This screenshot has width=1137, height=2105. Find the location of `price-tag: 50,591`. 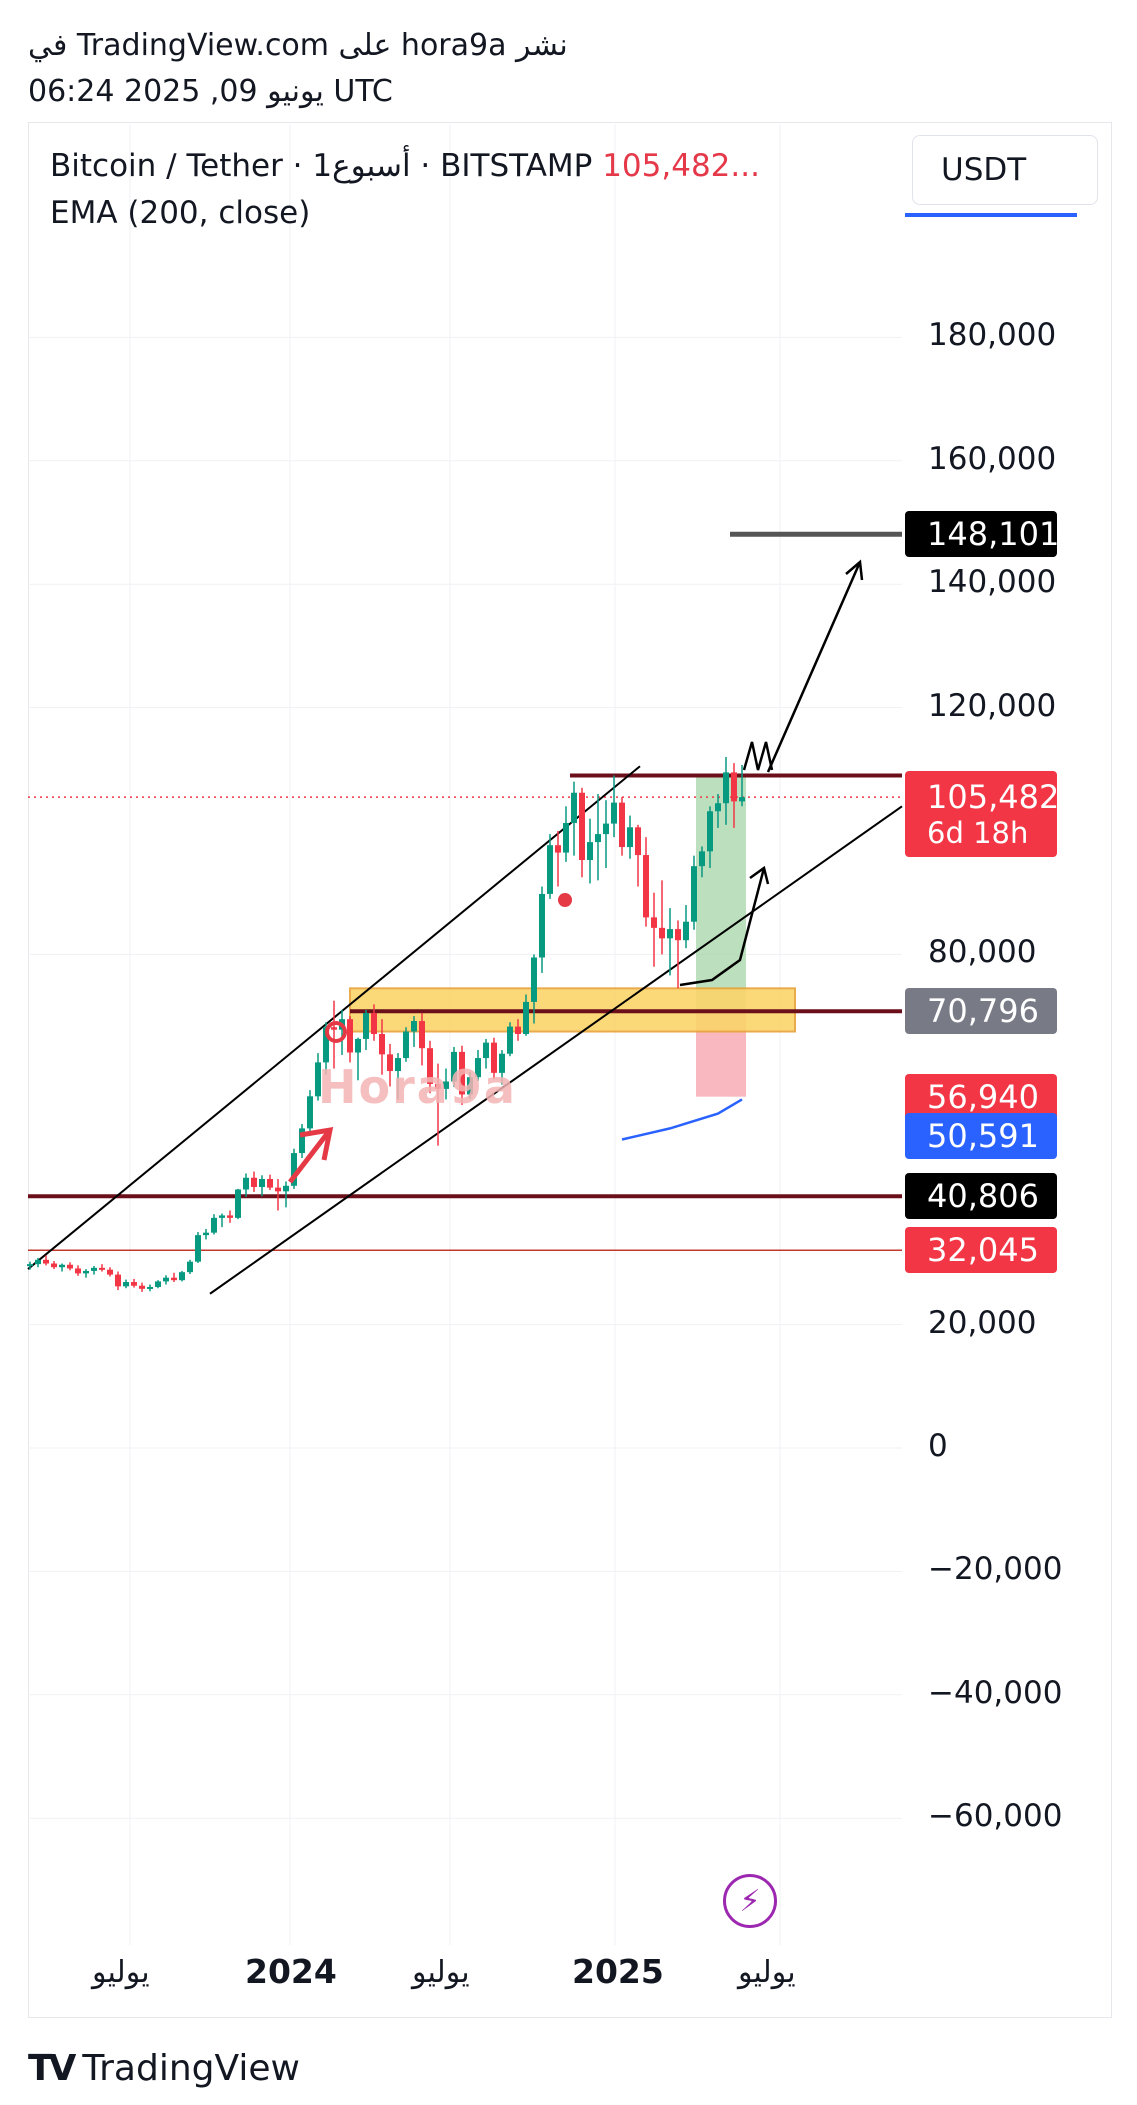

price-tag: 50,591 is located at coordinates (981, 1135).